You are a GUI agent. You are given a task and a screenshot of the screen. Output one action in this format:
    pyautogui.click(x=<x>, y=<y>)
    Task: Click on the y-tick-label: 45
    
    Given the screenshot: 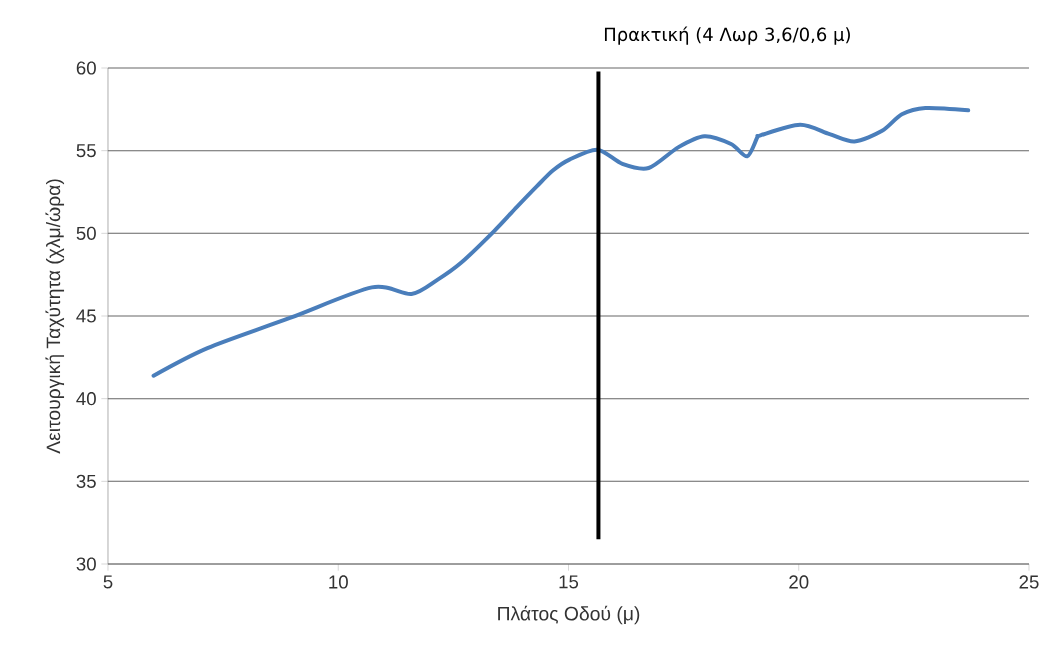 What is the action you would take?
    pyautogui.click(x=86, y=316)
    